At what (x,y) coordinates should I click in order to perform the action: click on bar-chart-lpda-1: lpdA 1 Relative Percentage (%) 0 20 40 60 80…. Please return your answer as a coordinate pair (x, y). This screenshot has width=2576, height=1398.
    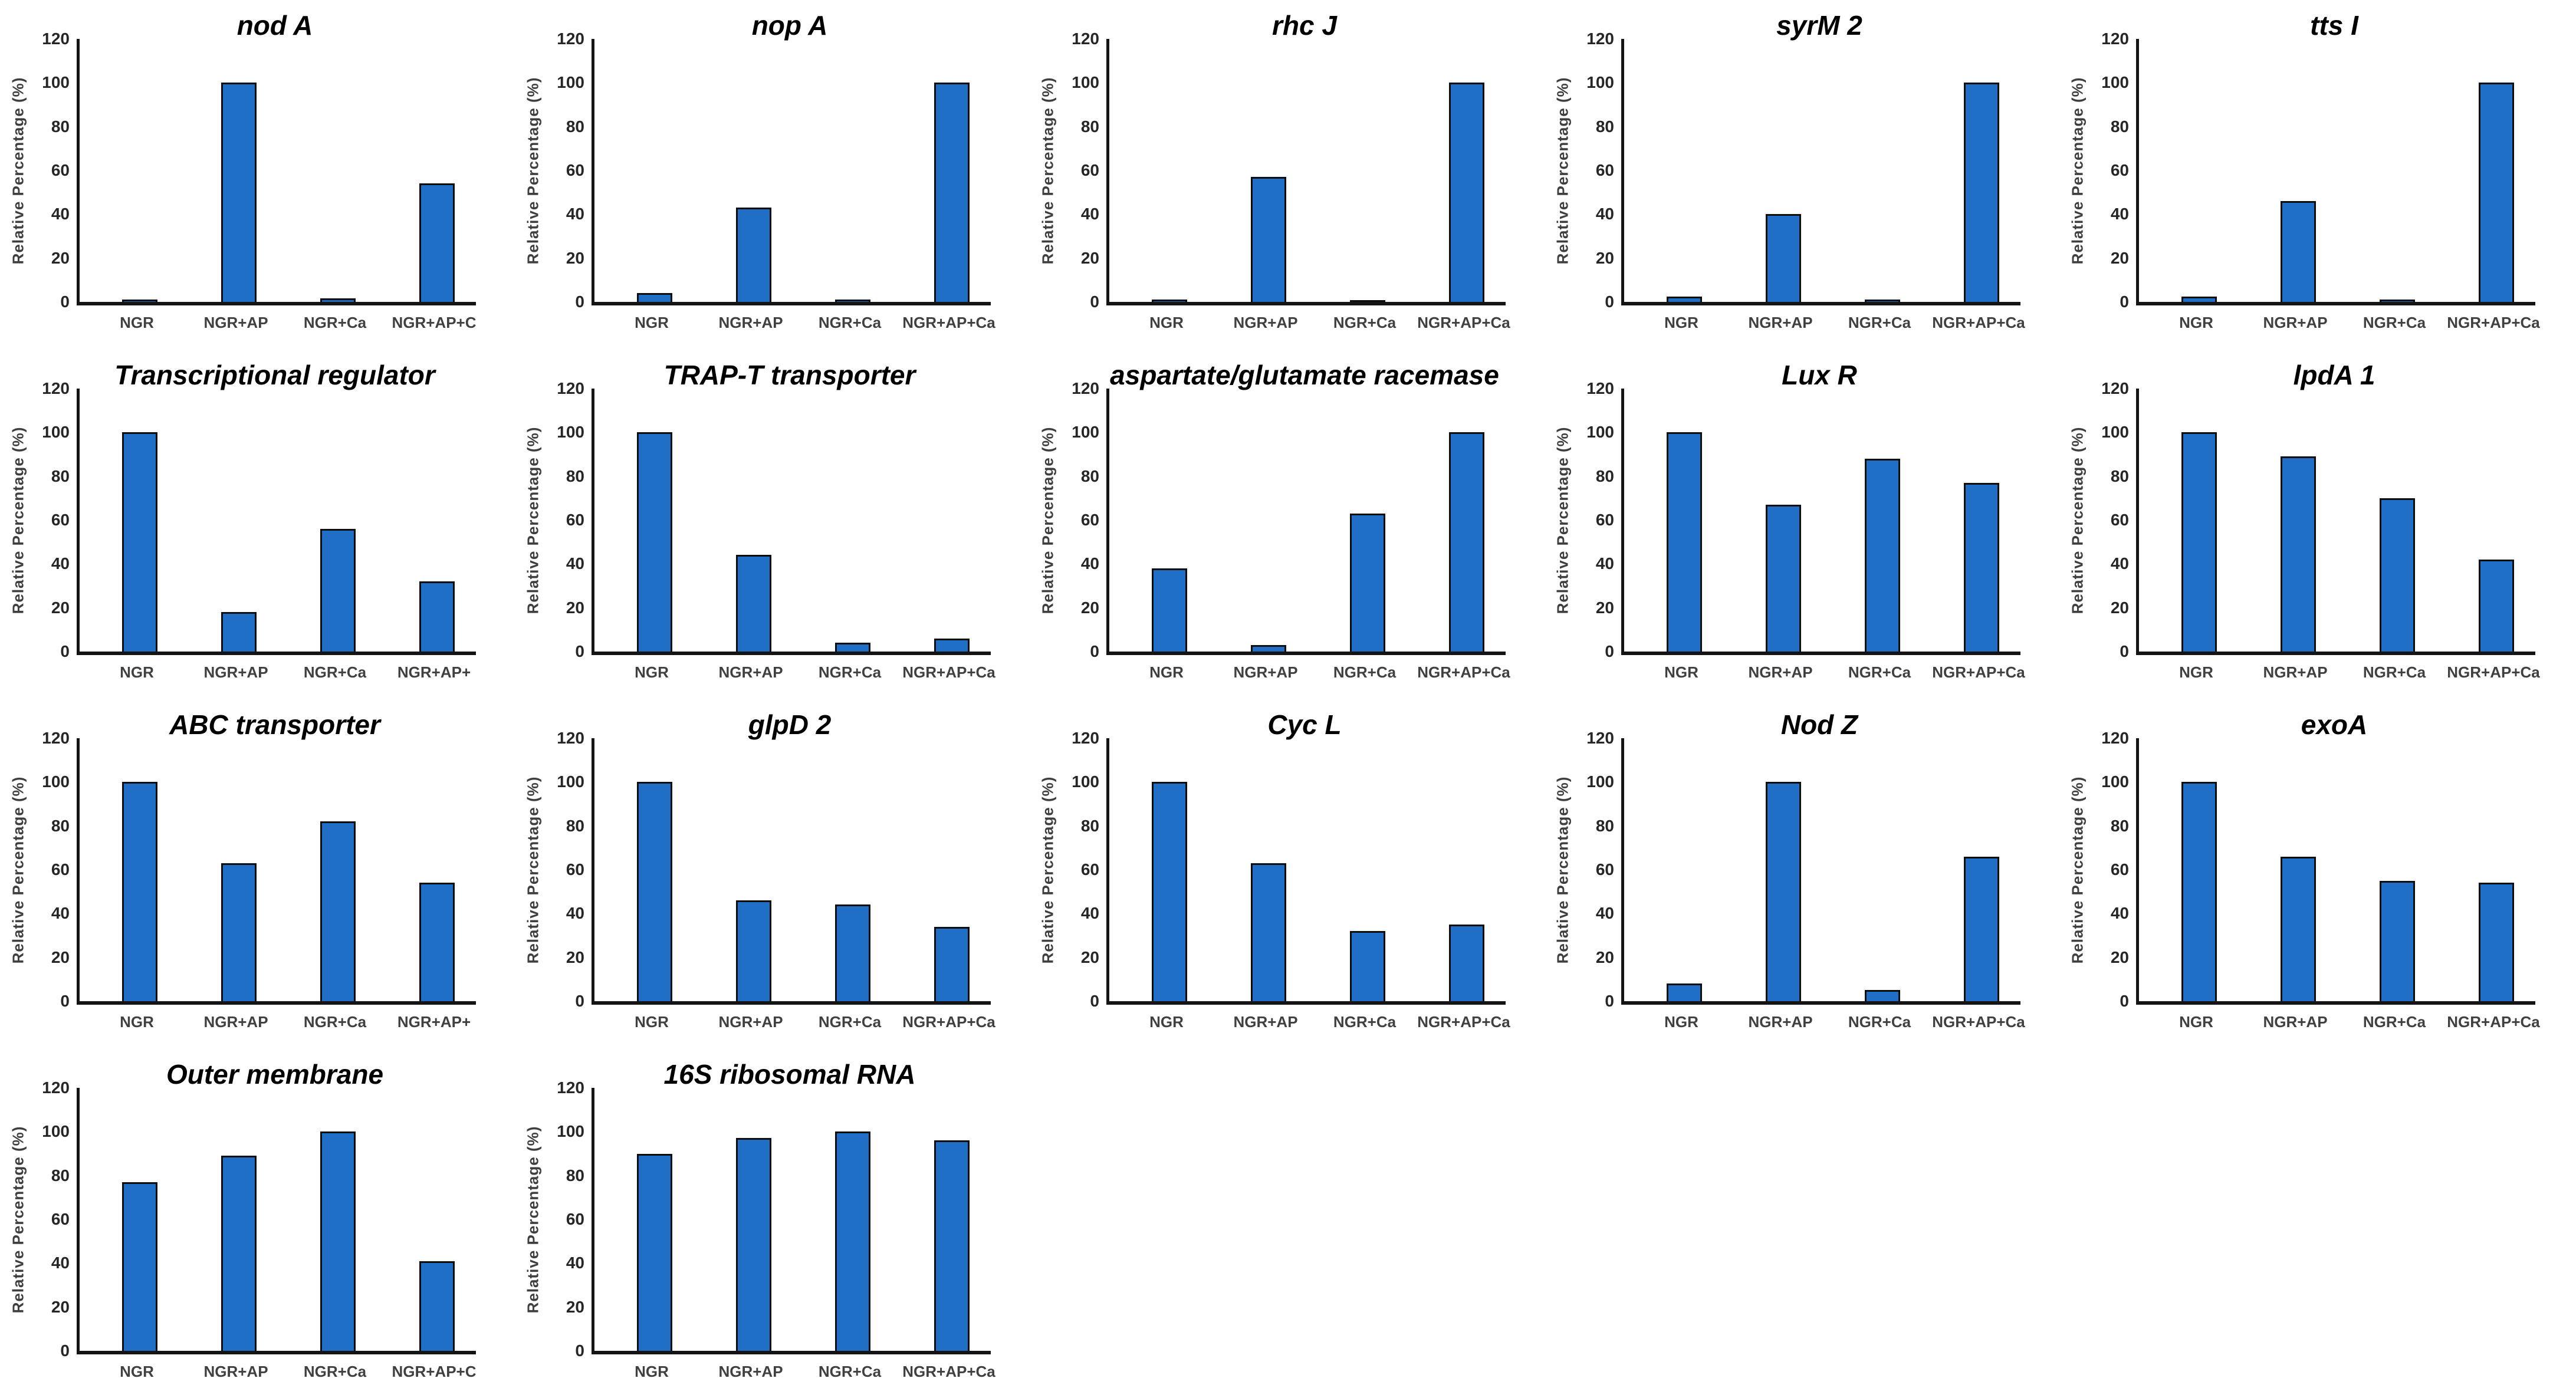
    Looking at the image, I should click on (2316, 524).